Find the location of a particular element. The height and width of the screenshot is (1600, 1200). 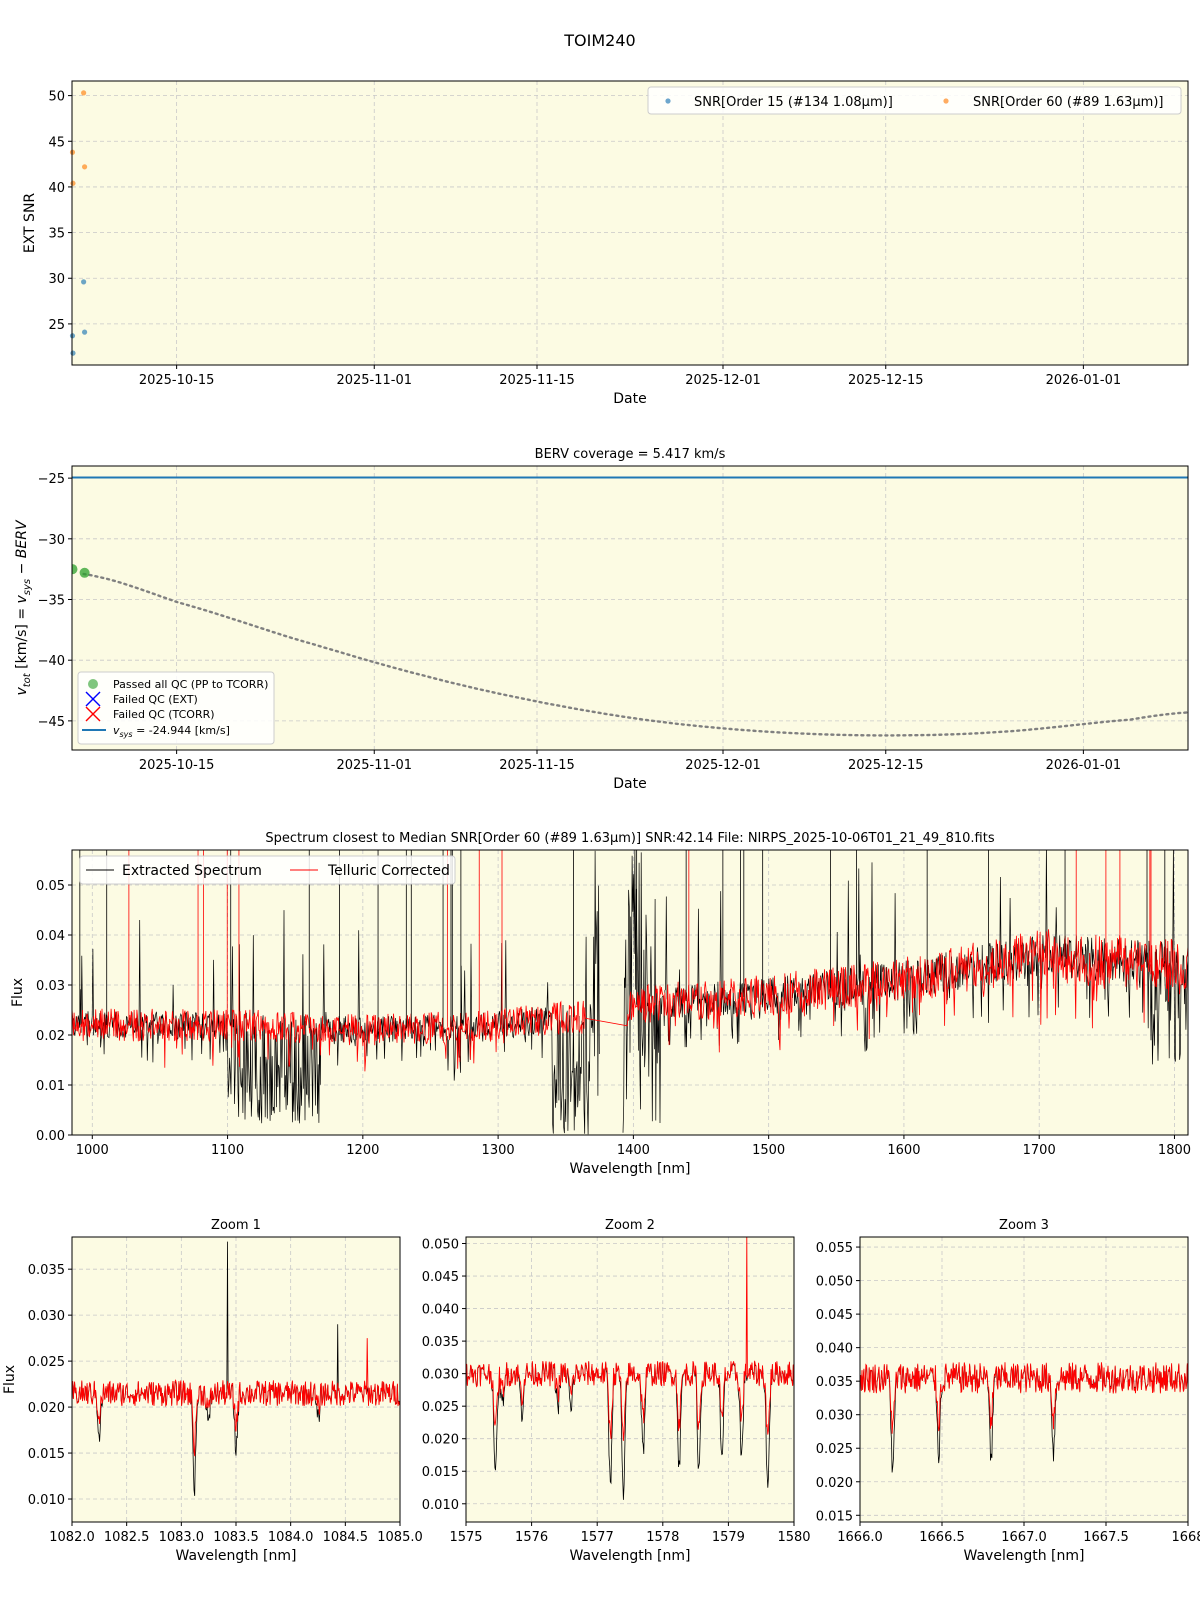

y-tick-label: 30 is located at coordinates (56, 279).